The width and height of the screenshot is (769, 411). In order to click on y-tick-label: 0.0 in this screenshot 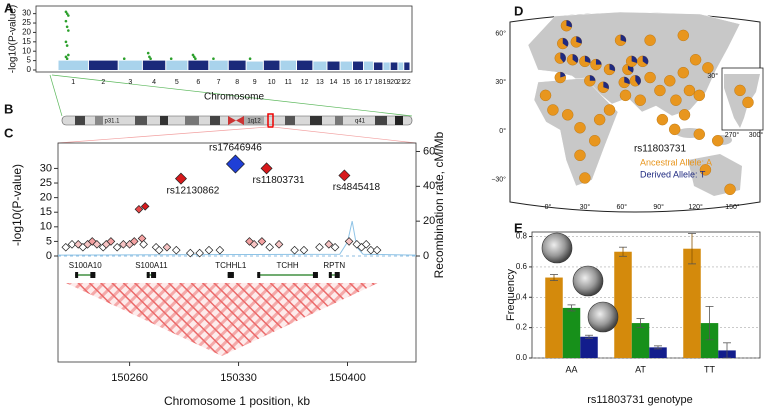, I will do `click(522, 357)`.